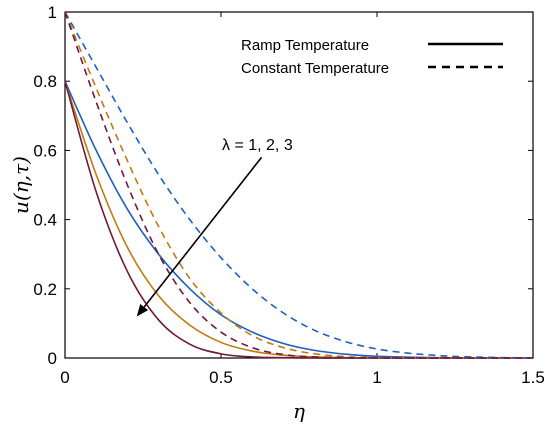  What do you see at coordinates (305, 45) in the screenshot?
I see `legend-label-ramp: Ramp Temperature` at bounding box center [305, 45].